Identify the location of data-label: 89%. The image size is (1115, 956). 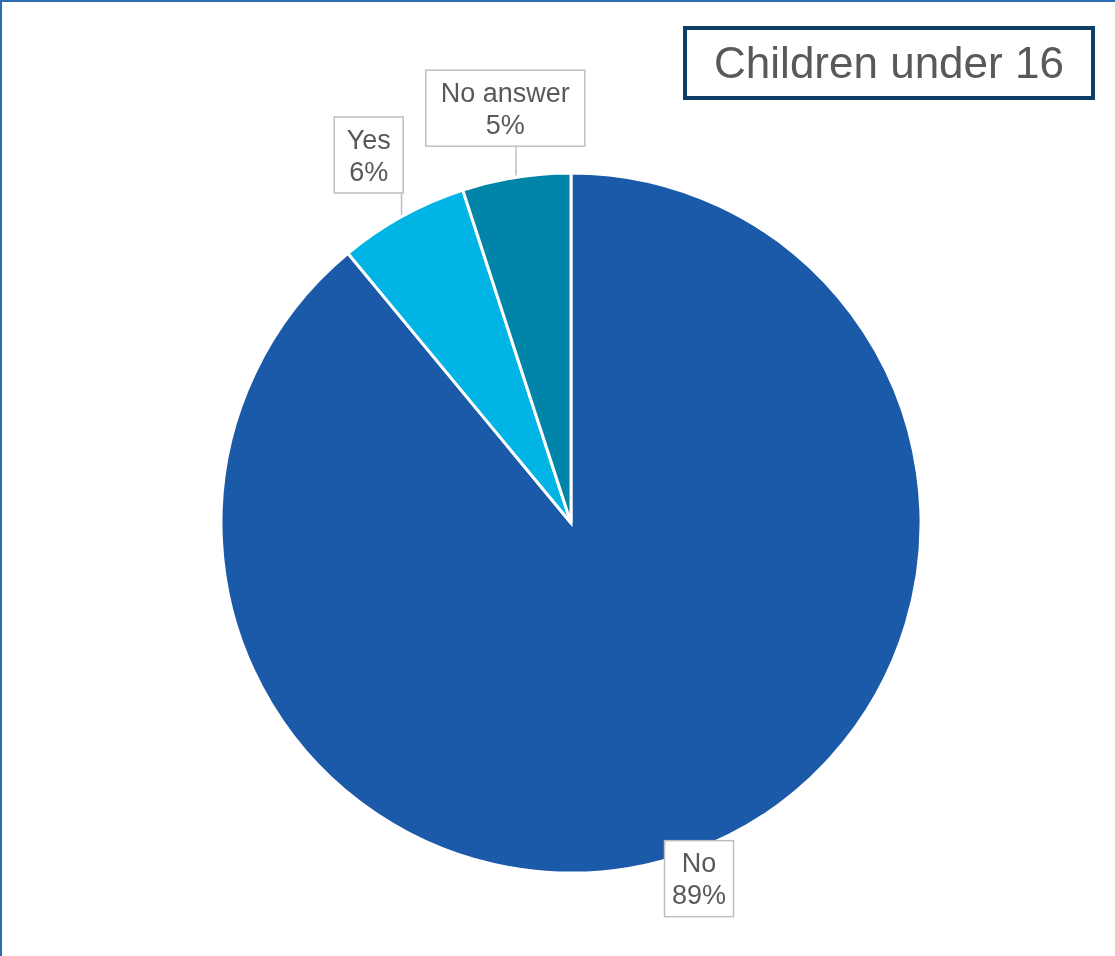
(699, 895).